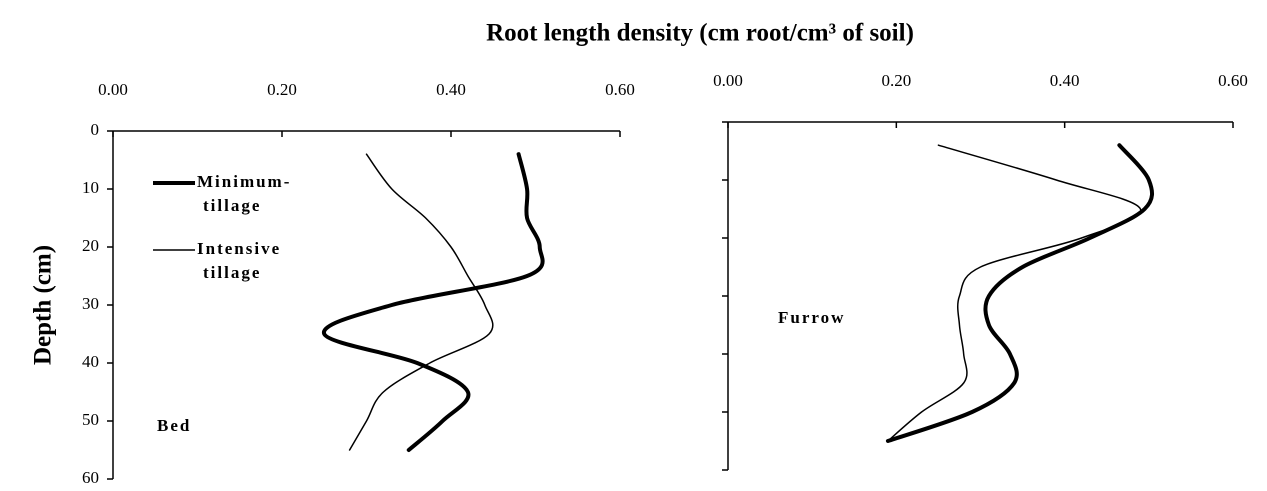 The height and width of the screenshot is (491, 1267). What do you see at coordinates (90, 419) in the screenshot?
I see `y-tick-label: 50` at bounding box center [90, 419].